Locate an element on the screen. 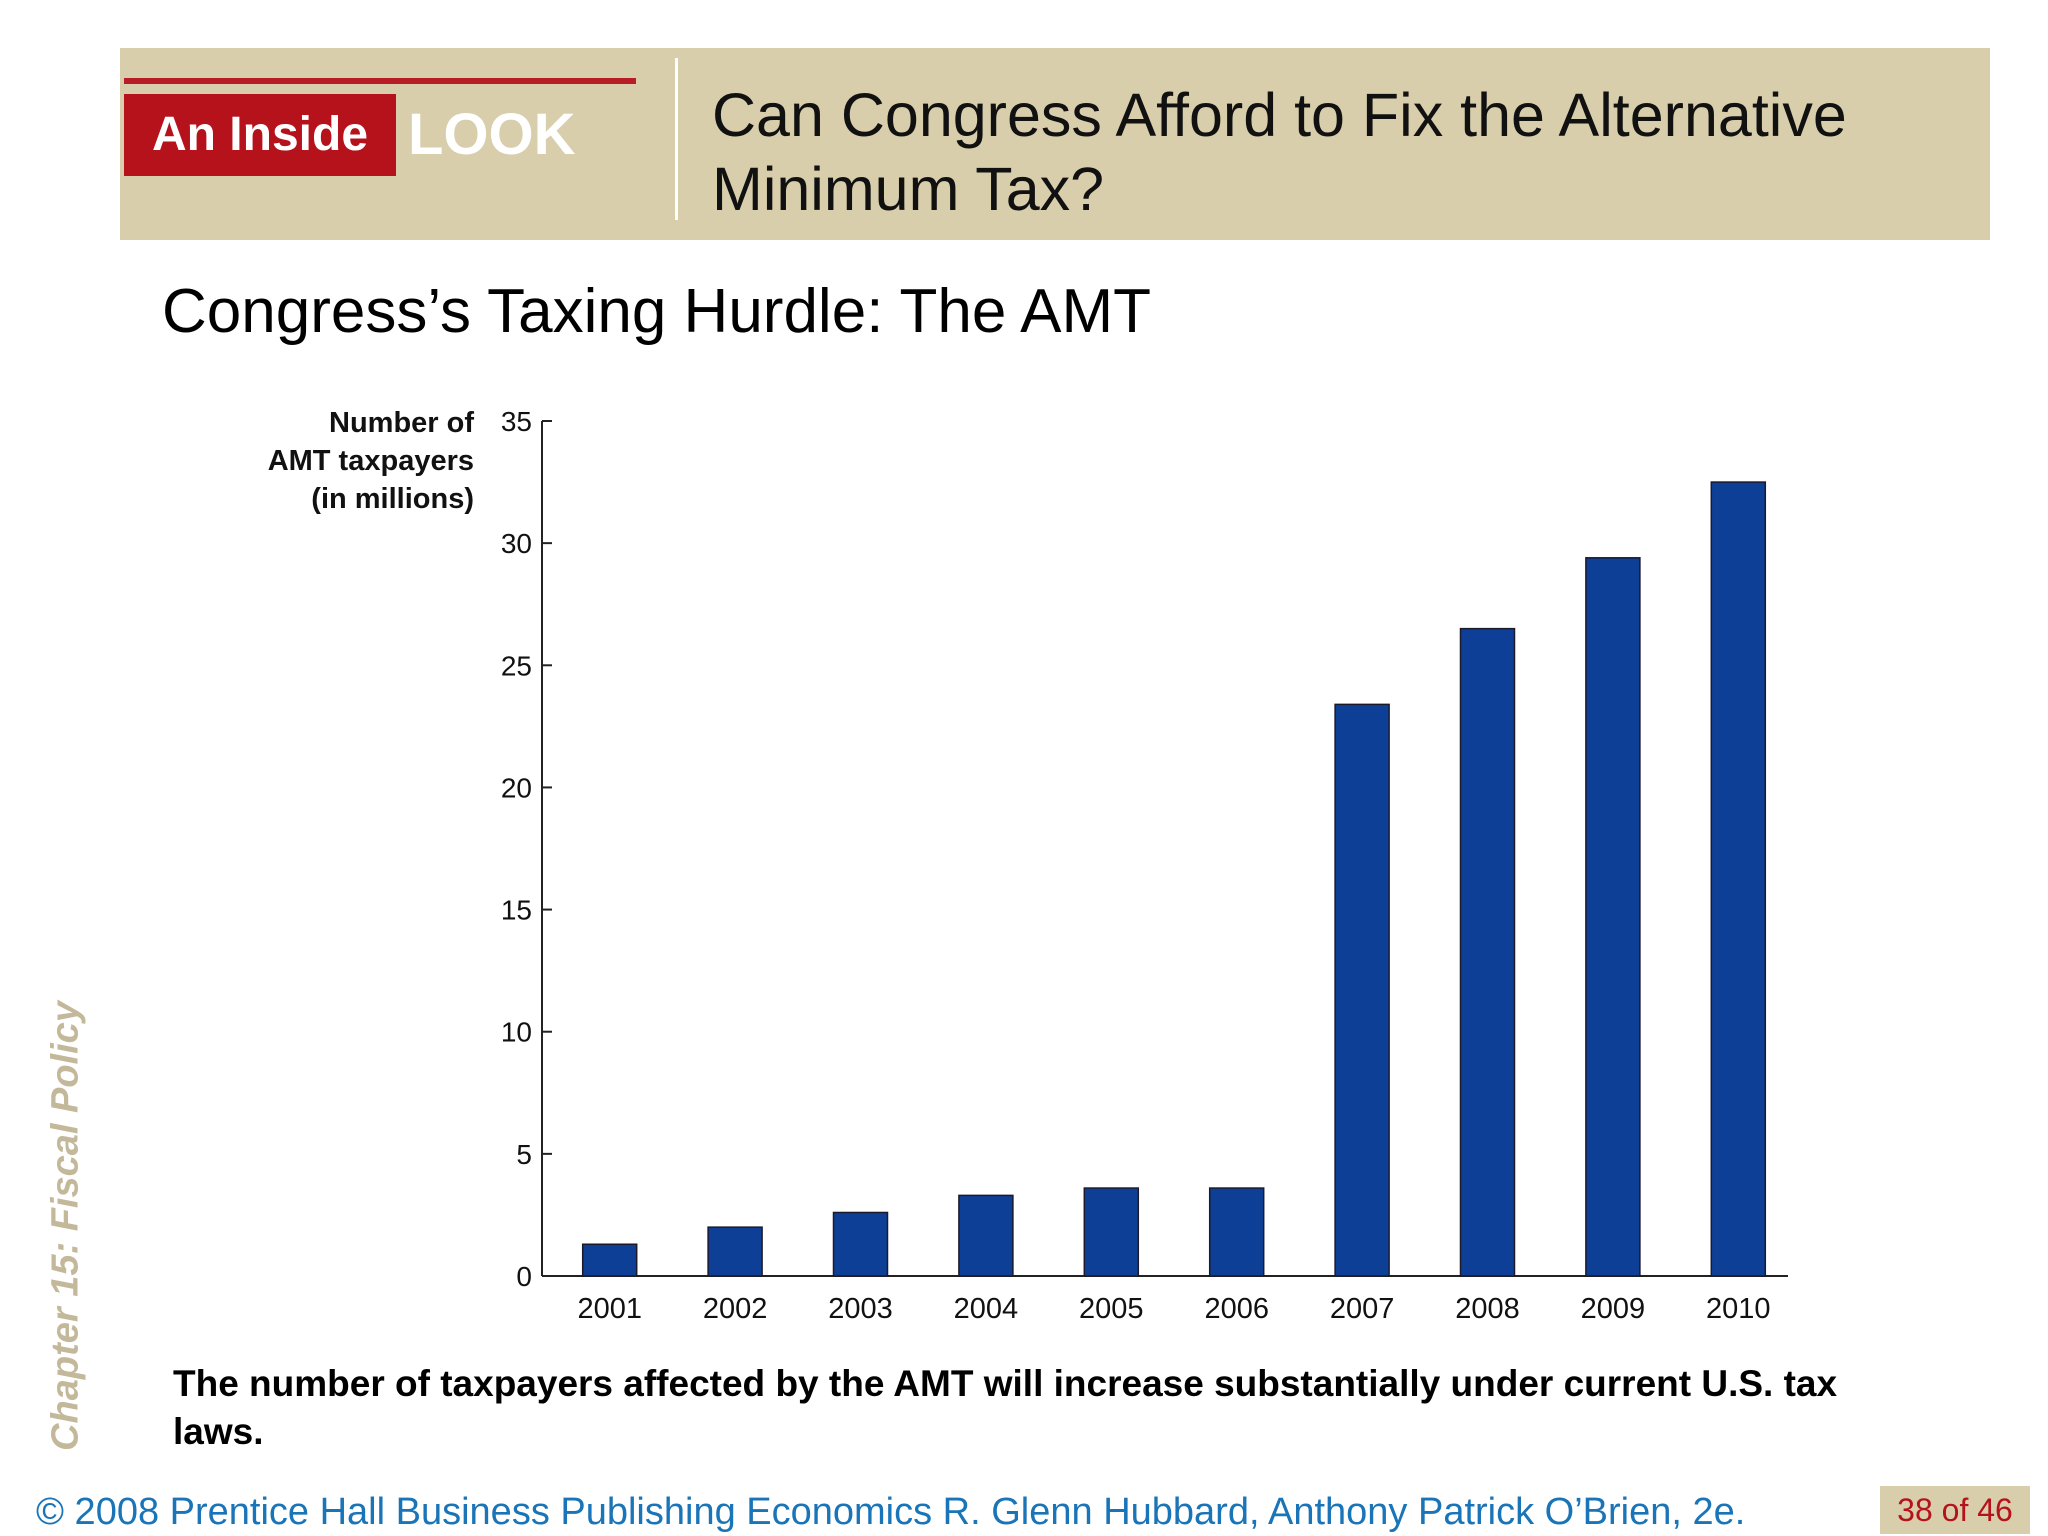 Image resolution: width=2048 pixels, height=1536 pixels. bar-2002 is located at coordinates (735, 1251).